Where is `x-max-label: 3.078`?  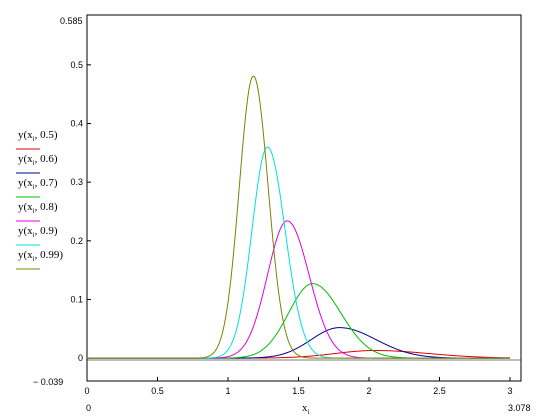 x-max-label: 3.078 is located at coordinates (519, 408).